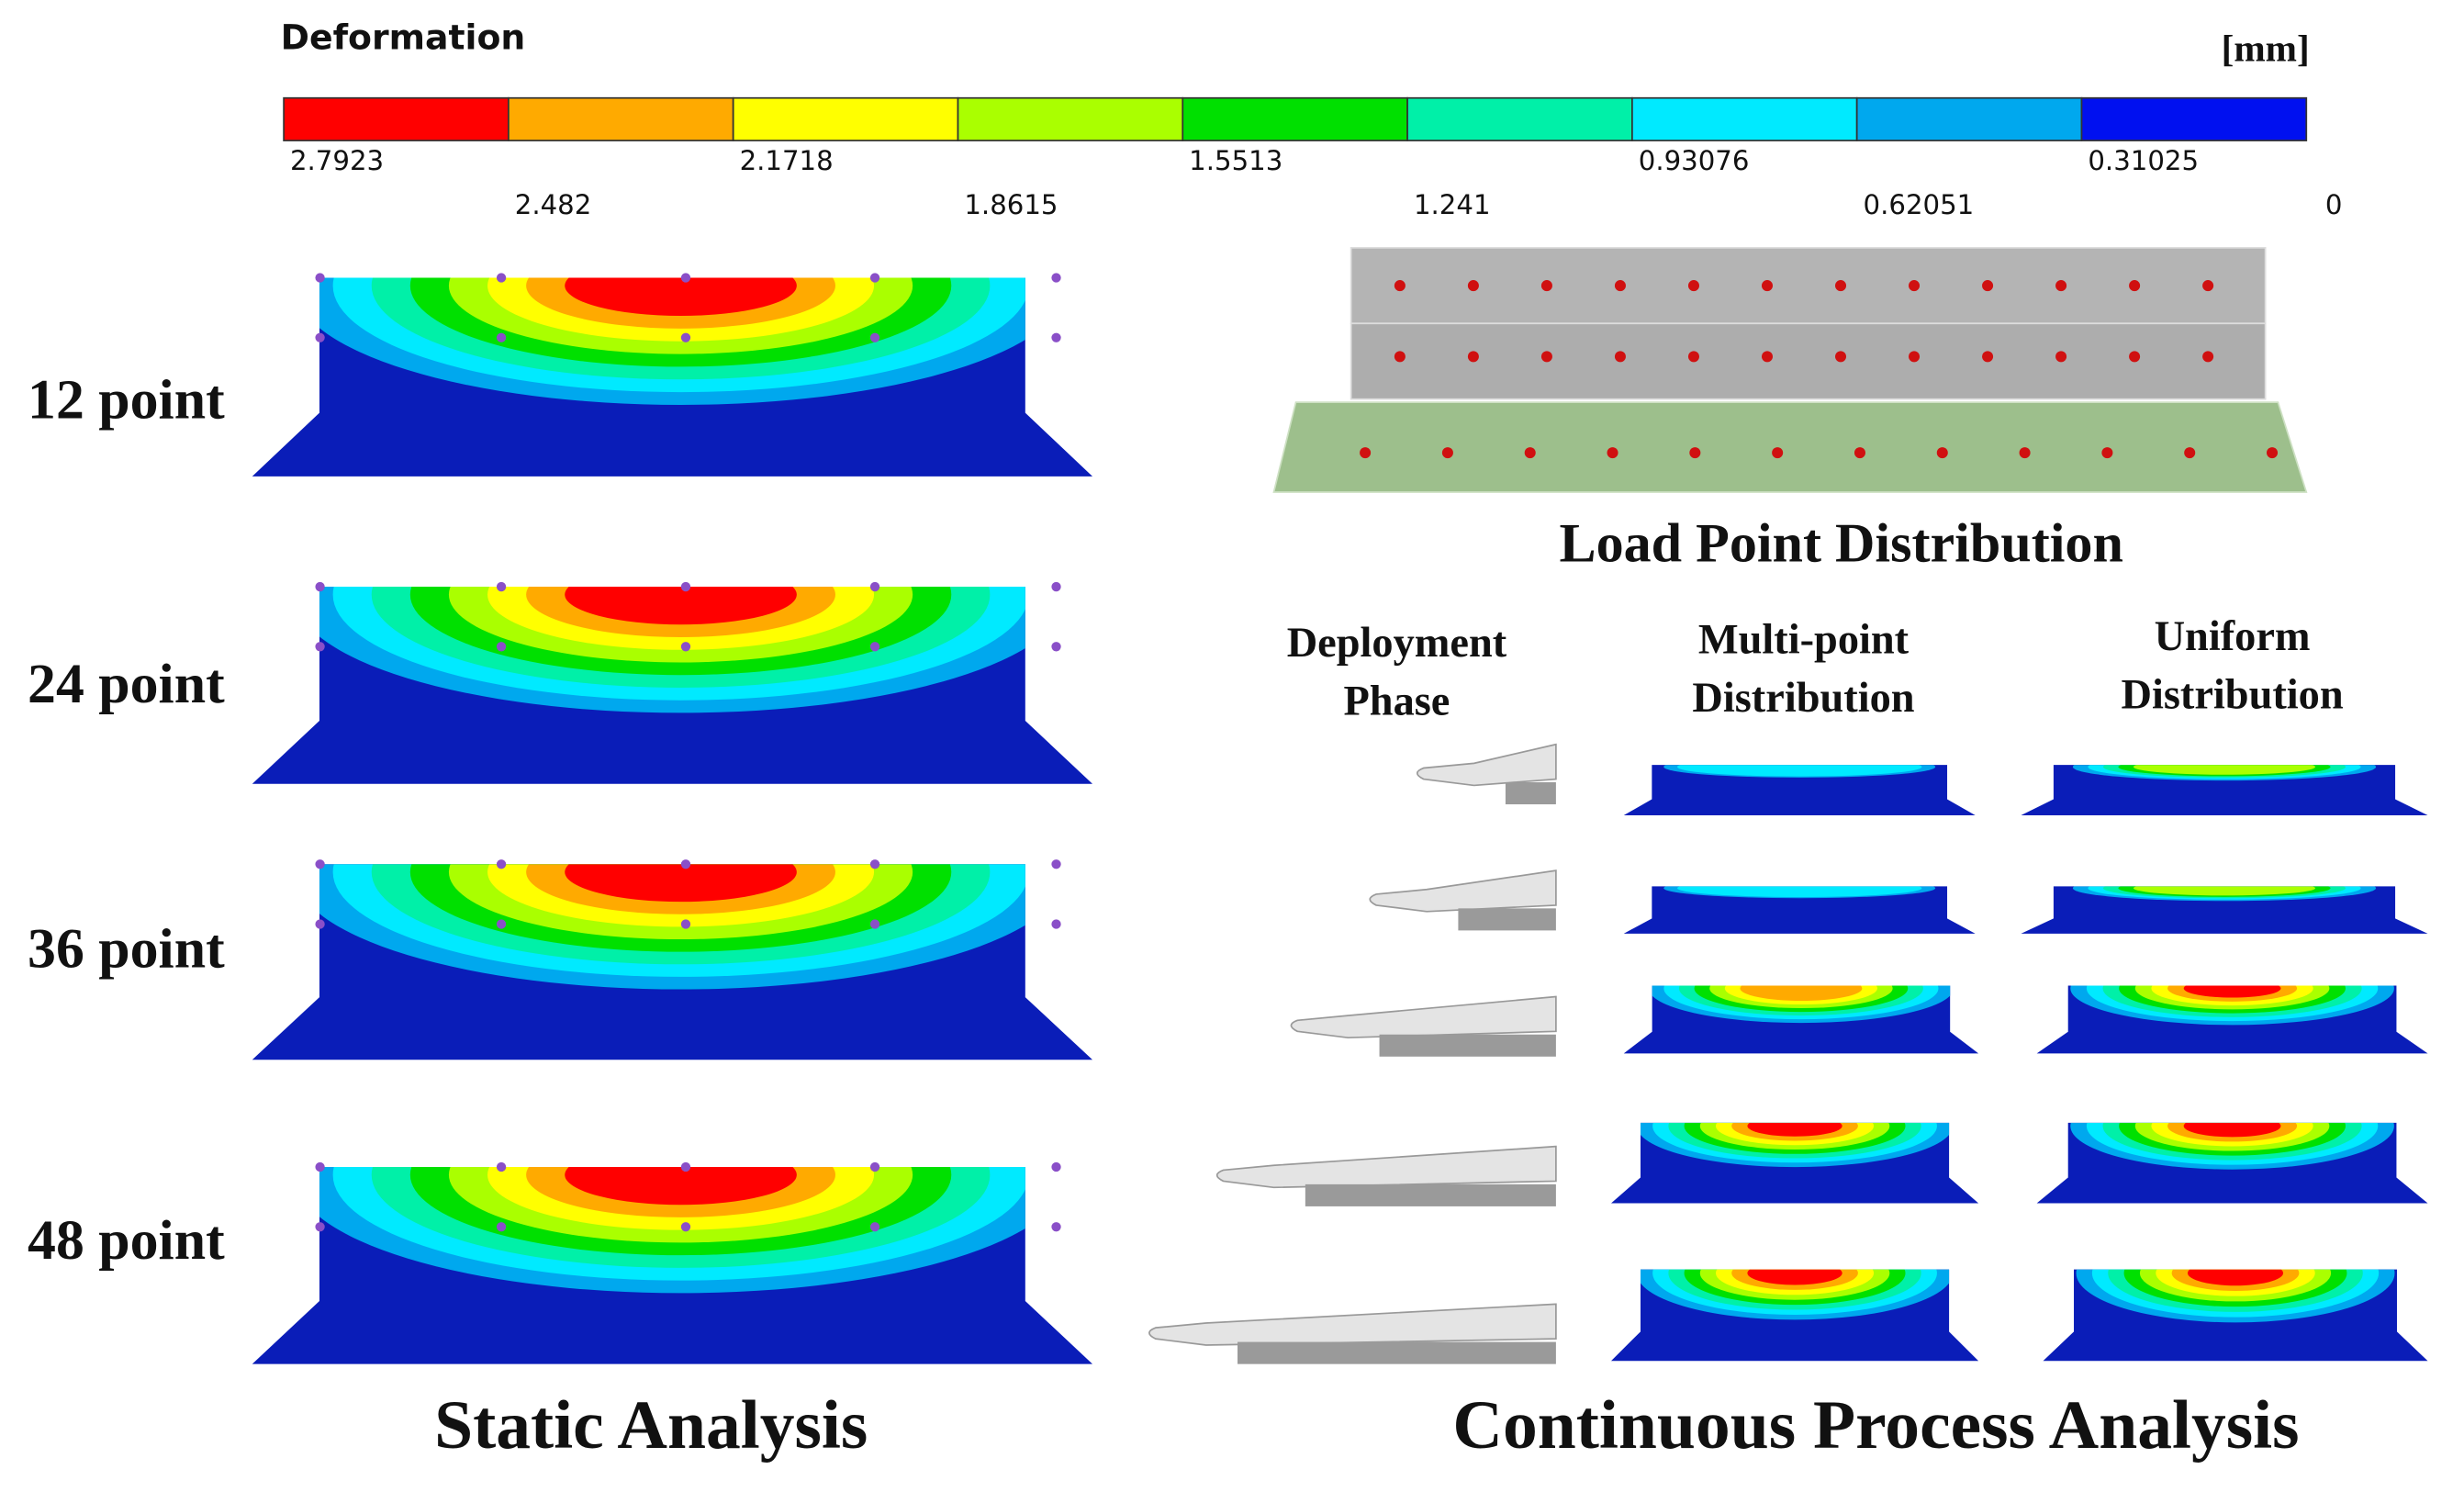  I want to click on legend-label: 2.482, so click(553, 204).